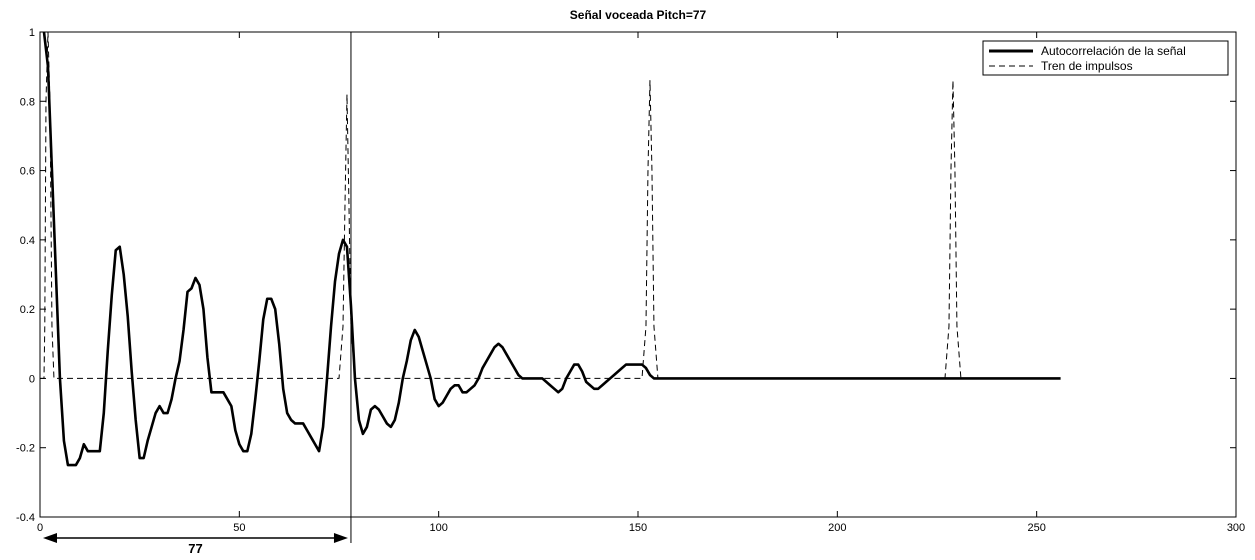 The width and height of the screenshot is (1255, 560). Describe the element at coordinates (32, 379) in the screenshot. I see `y-tick-label: 0` at that location.